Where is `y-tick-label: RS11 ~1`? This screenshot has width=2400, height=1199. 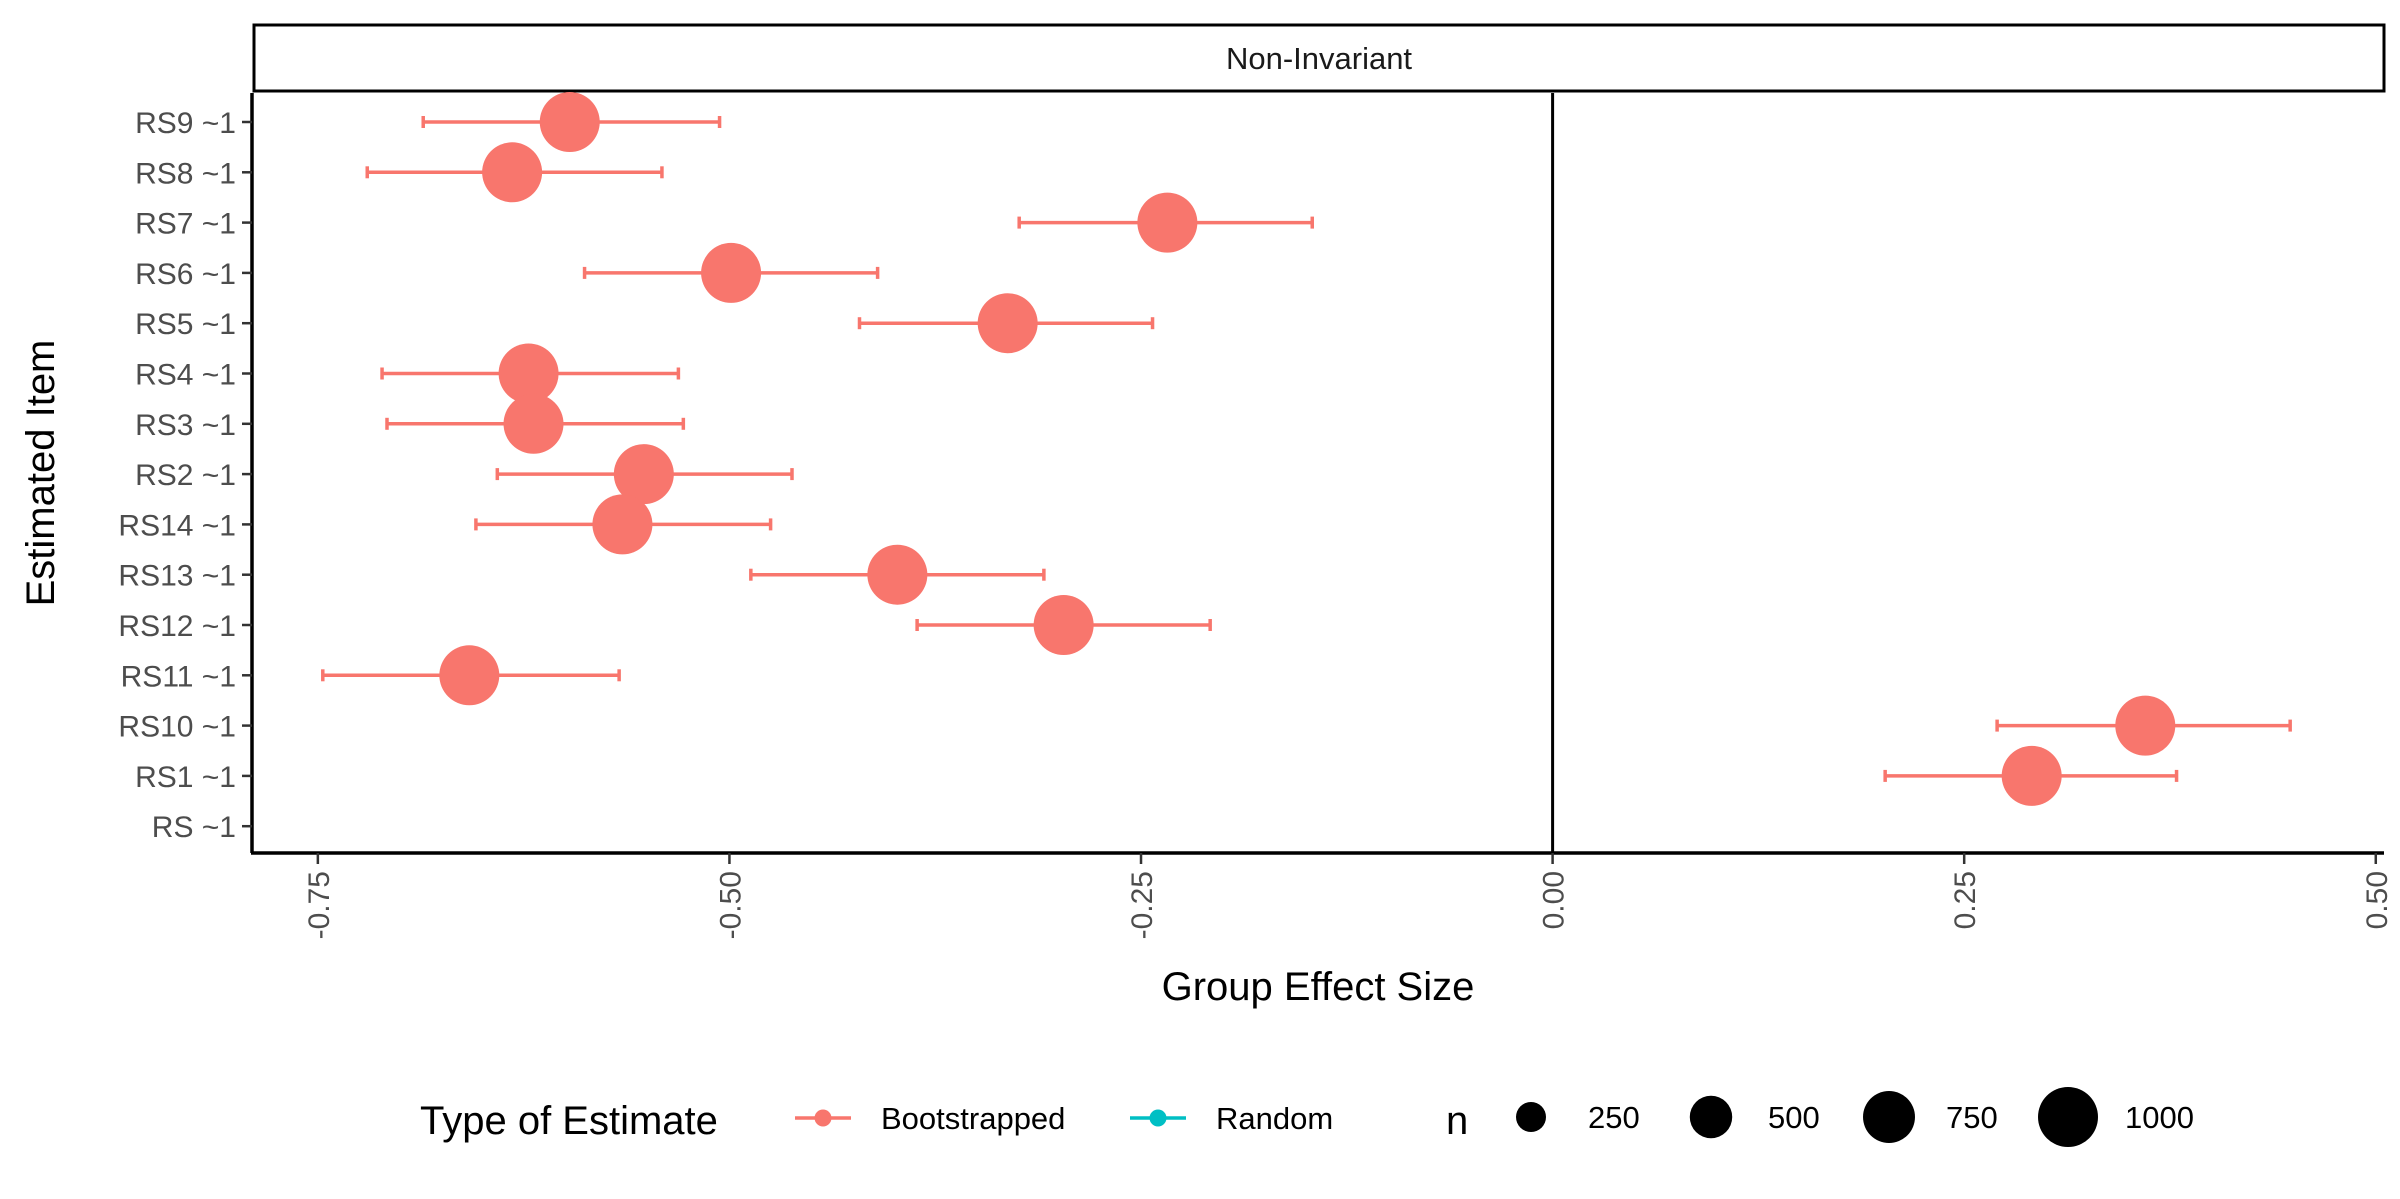 y-tick-label: RS11 ~1 is located at coordinates (178, 676).